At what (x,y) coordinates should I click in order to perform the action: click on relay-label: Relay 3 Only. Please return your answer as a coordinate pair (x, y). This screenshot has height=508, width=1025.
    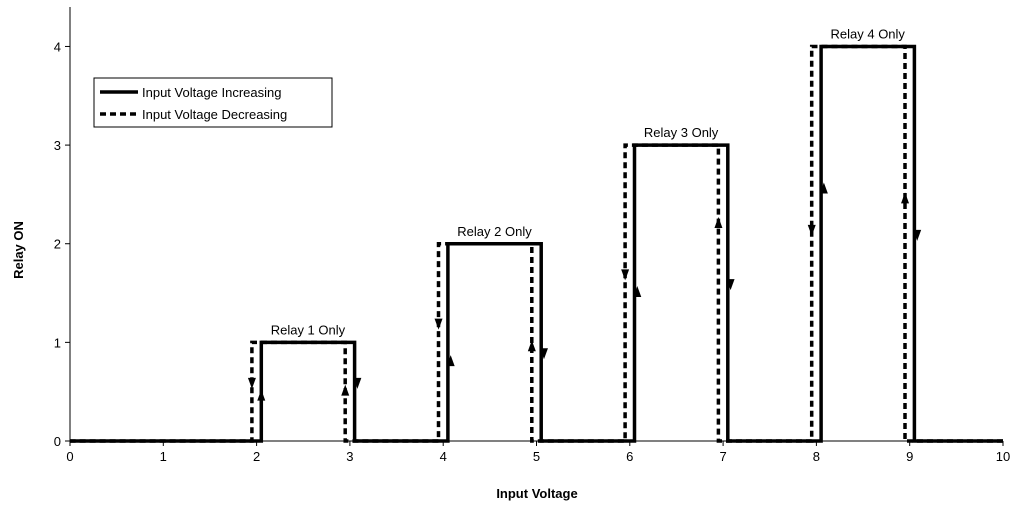
    Looking at the image, I should click on (681, 132).